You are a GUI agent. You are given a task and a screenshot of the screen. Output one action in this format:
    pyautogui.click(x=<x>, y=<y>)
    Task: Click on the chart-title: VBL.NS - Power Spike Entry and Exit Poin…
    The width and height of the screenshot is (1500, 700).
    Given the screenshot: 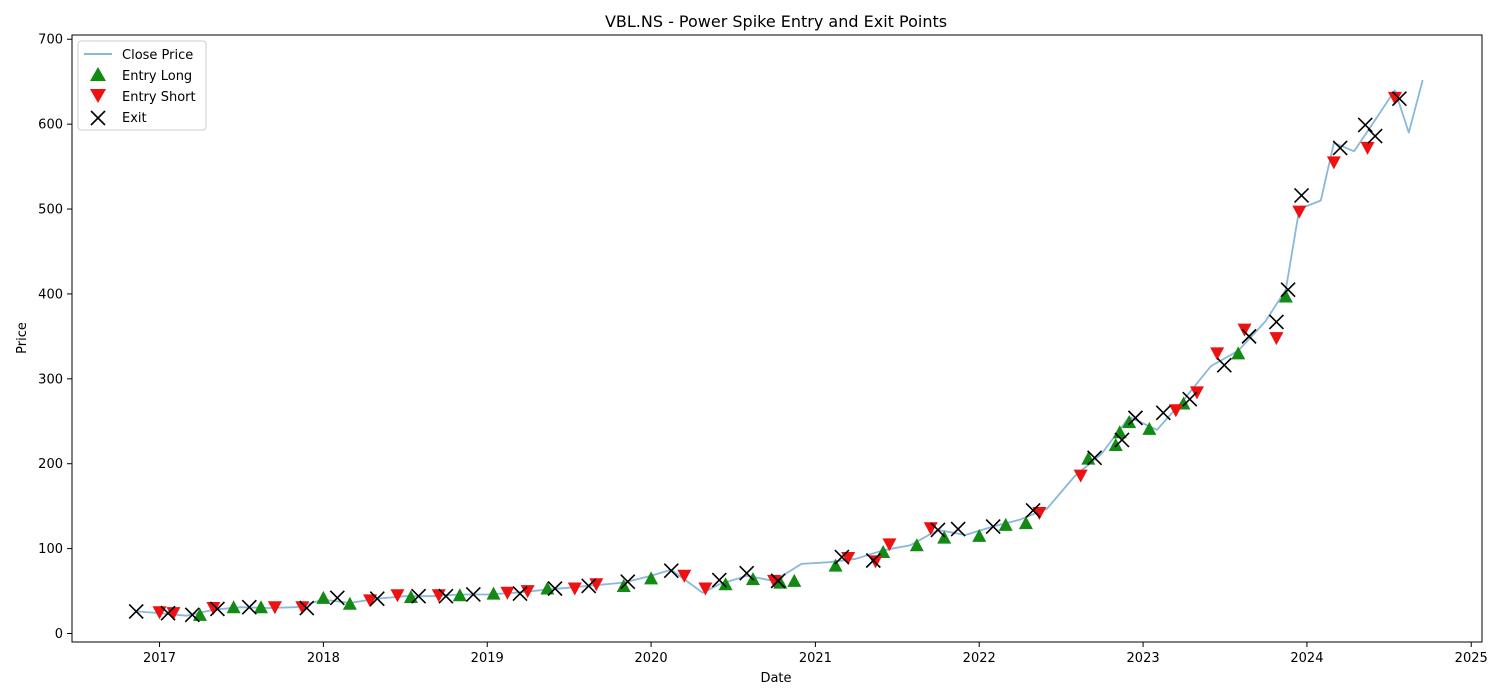 What is the action you would take?
    pyautogui.click(x=776, y=21)
    